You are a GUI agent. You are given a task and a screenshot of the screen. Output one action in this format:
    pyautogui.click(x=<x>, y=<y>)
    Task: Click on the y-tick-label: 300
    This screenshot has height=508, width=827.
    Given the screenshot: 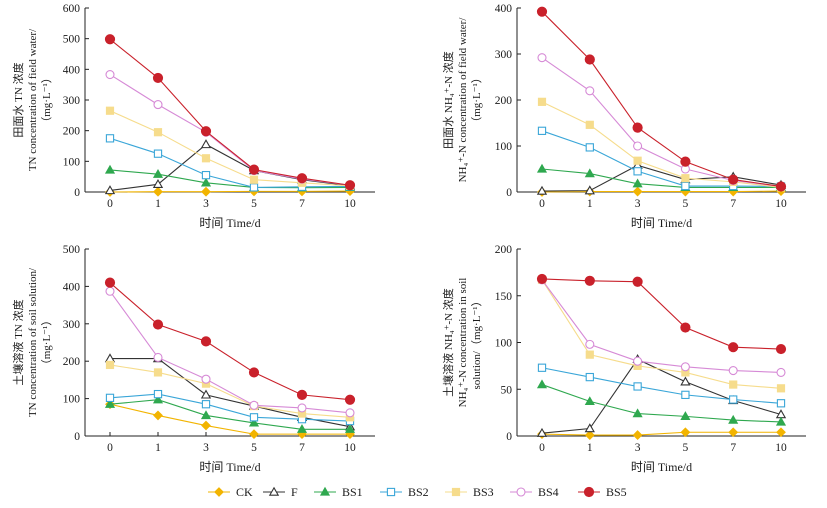 What is the action you would take?
    pyautogui.click(x=72, y=325)
    